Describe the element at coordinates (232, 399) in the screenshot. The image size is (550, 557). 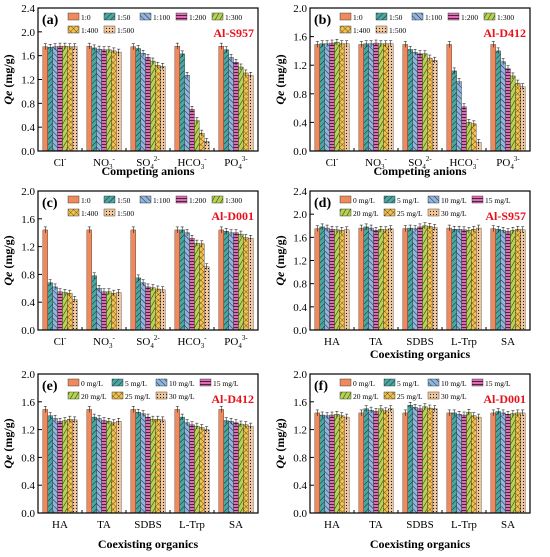
I see `sample-tag: Al-D412` at that location.